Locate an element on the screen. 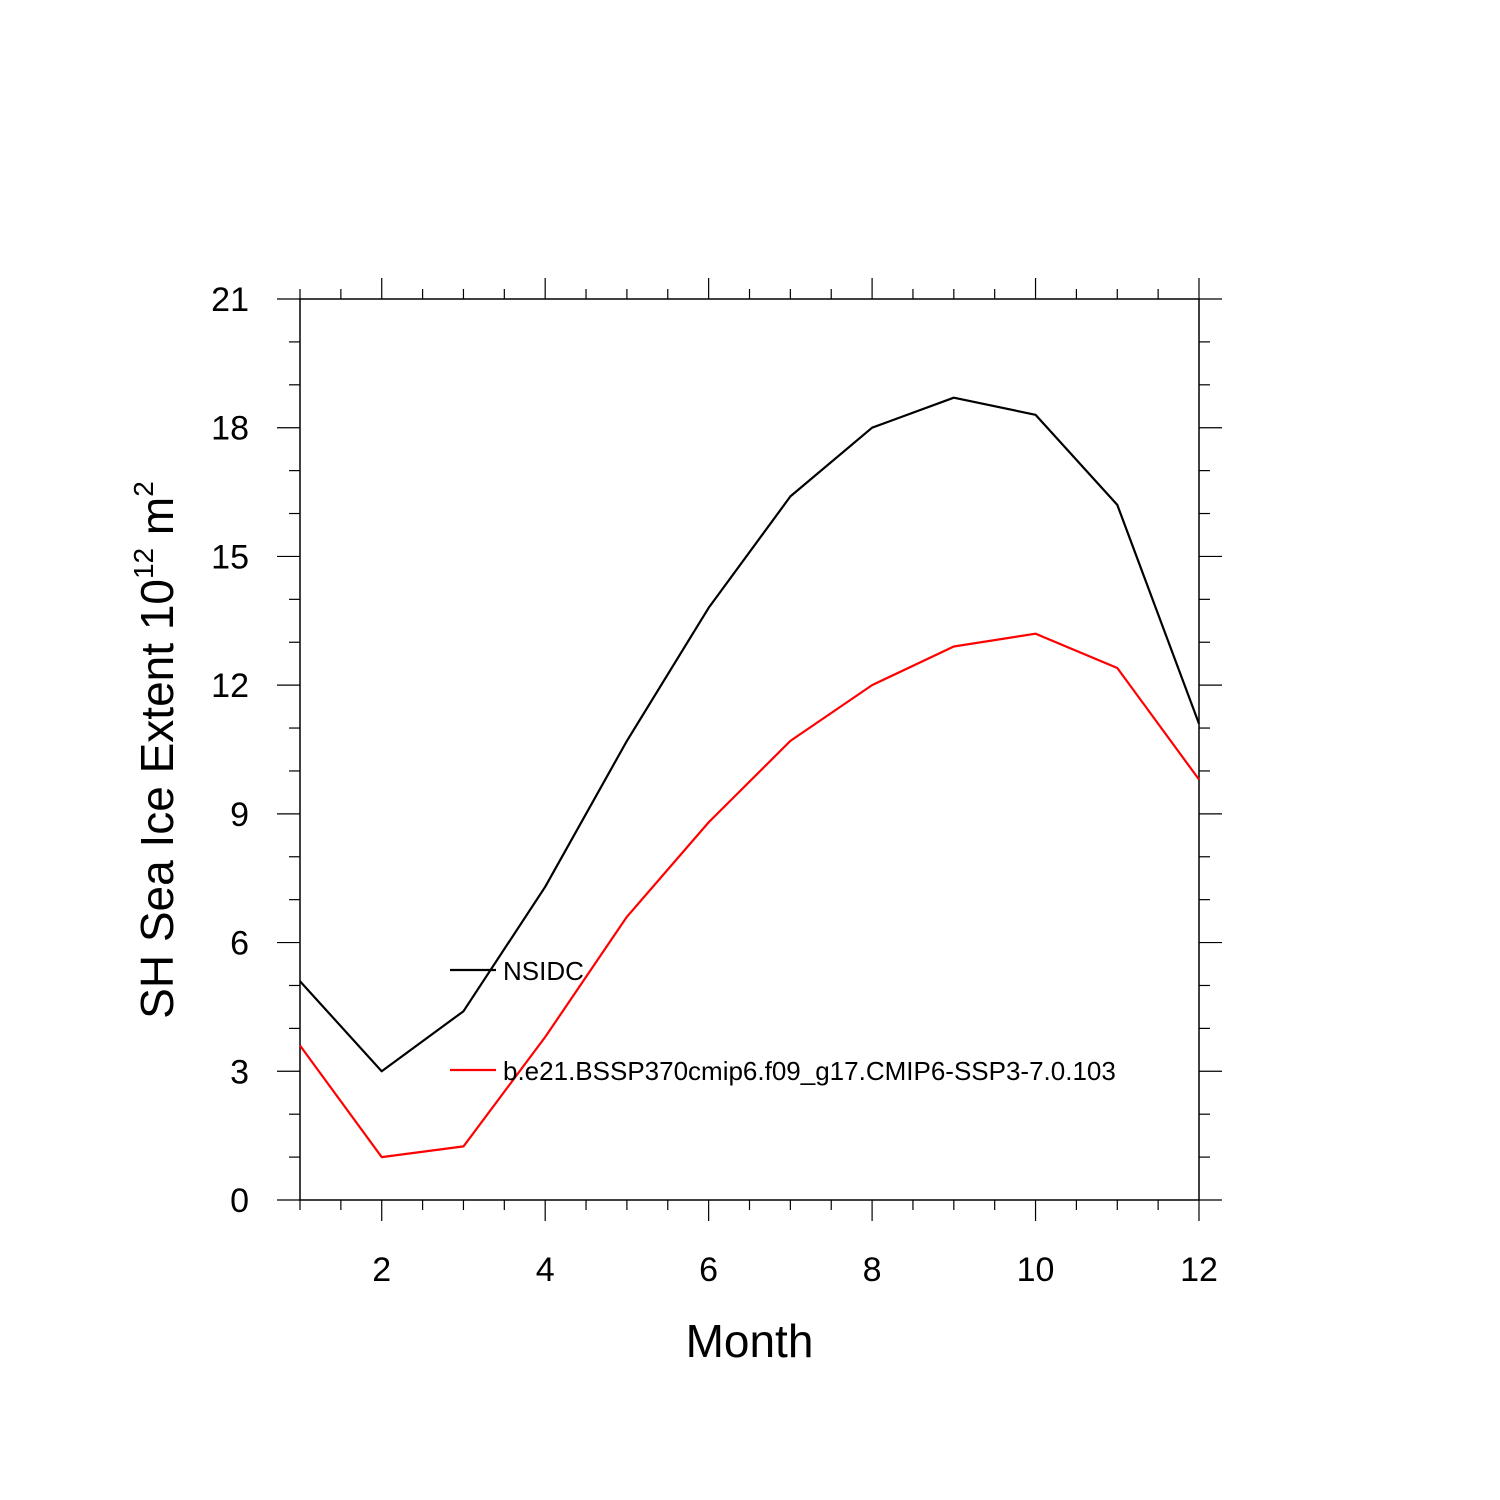  y-tick-label: 9 is located at coordinates (239, 815).